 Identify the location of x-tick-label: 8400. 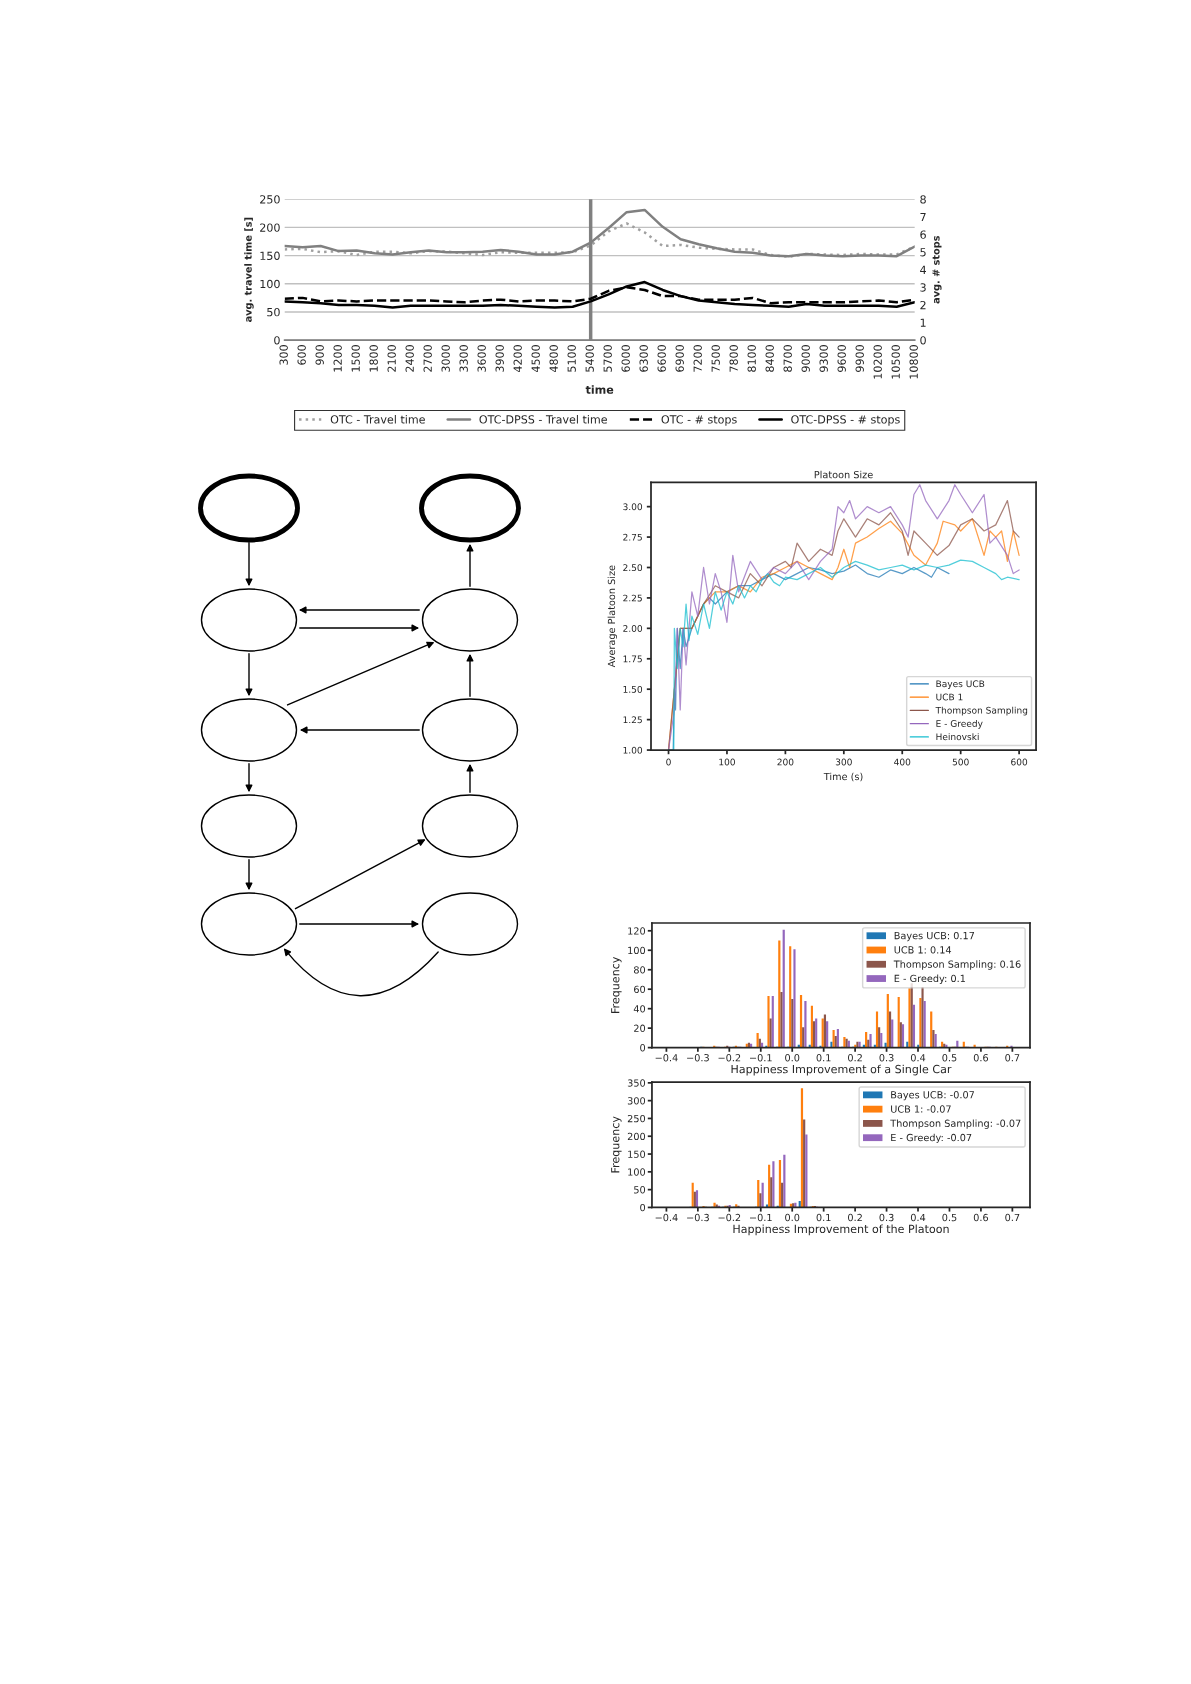
(769, 358).